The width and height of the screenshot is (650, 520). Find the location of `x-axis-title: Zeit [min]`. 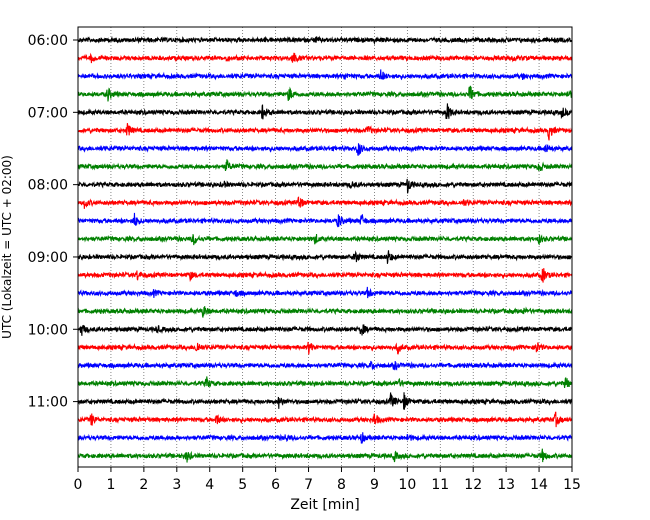

x-axis-title: Zeit [min] is located at coordinates (324, 505).